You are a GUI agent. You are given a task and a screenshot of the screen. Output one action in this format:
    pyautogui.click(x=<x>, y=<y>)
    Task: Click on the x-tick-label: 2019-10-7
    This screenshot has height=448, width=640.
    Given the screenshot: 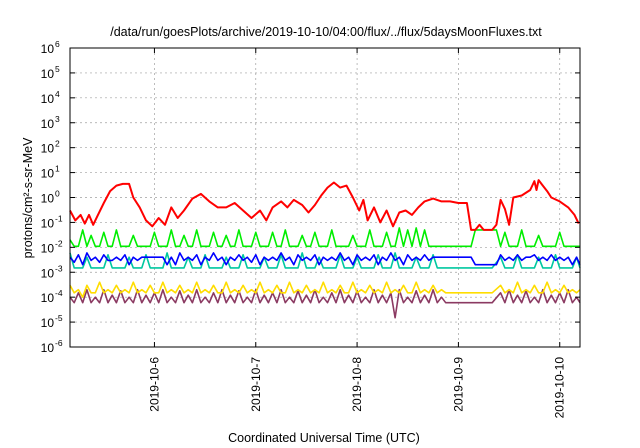 What is the action you would take?
    pyautogui.click(x=256, y=384)
    